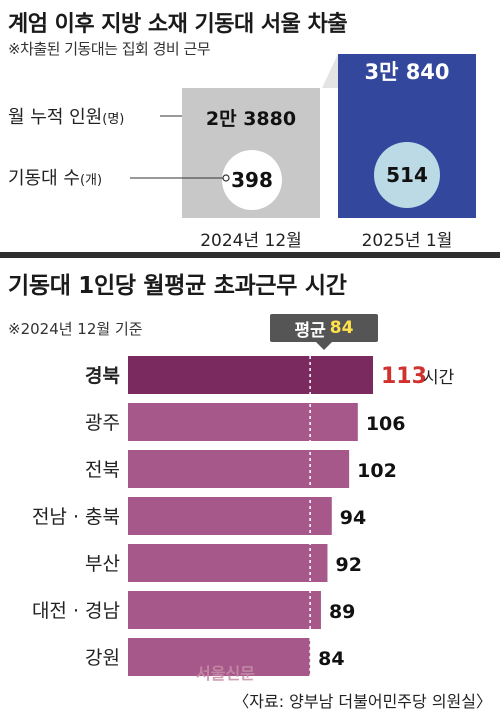 Image resolution: width=500 pixels, height=714 pixels. I want to click on watermark-logo: 서울신문, so click(225, 673).